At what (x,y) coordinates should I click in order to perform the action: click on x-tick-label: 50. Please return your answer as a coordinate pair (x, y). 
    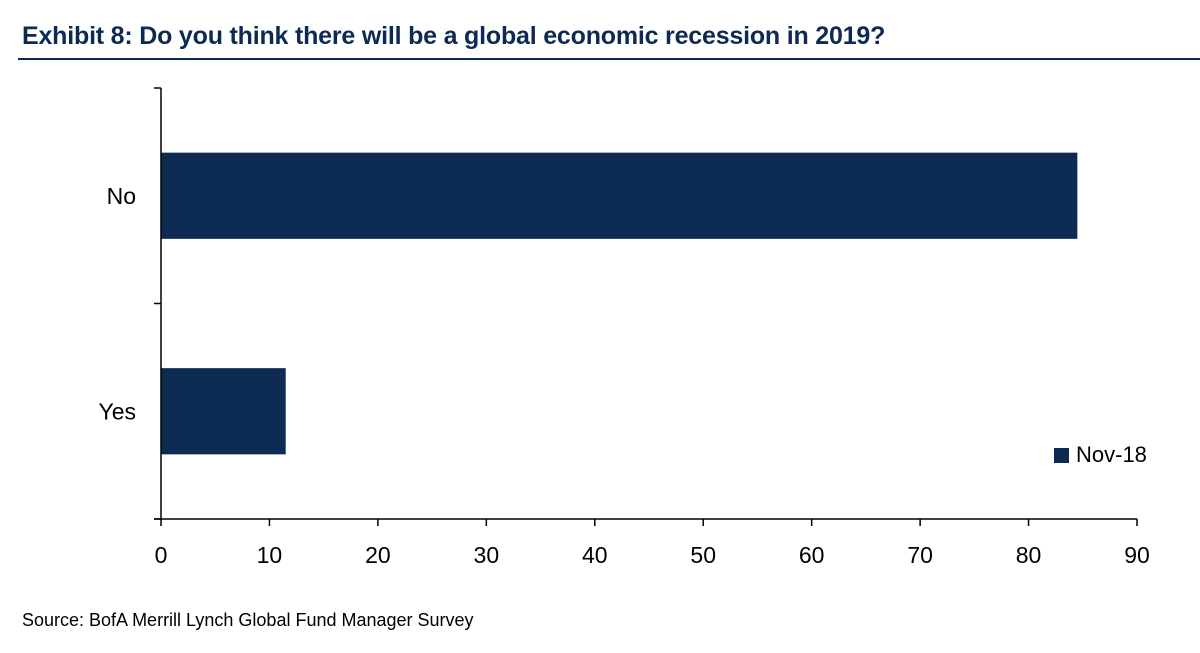
    Looking at the image, I should click on (703, 555).